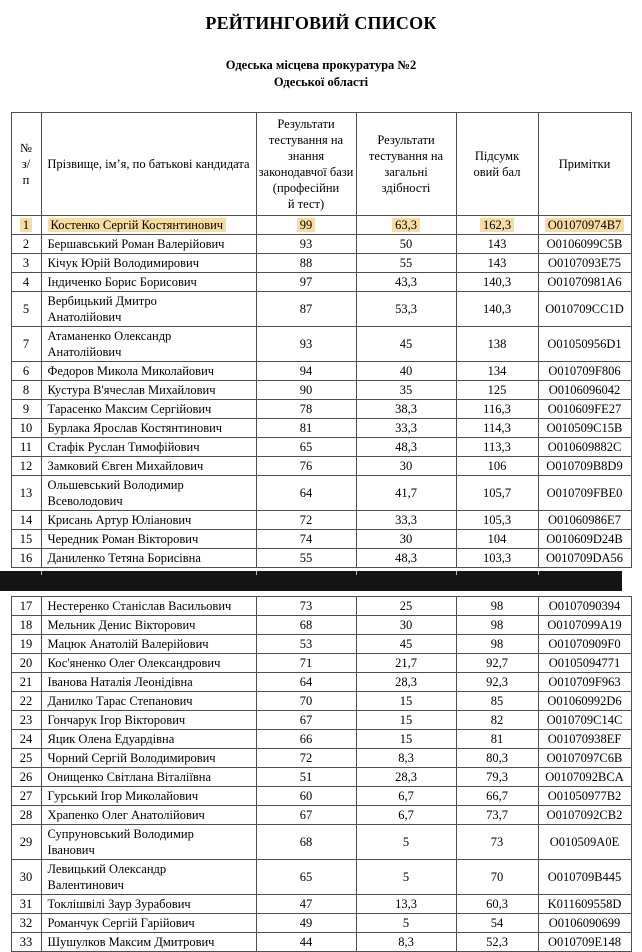 The image size is (642, 952). I want to click on candidate-name: Костенко Сергій Костянтинович, so click(137, 225).